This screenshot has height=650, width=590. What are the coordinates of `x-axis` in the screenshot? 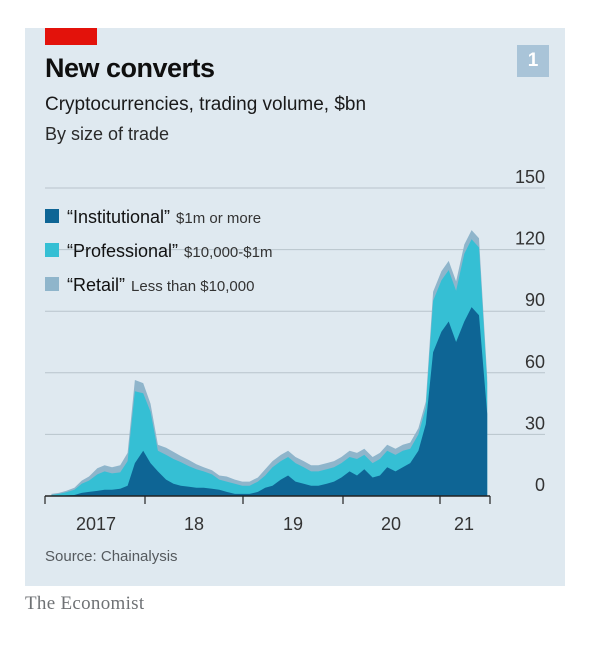 It's located at (267, 499).